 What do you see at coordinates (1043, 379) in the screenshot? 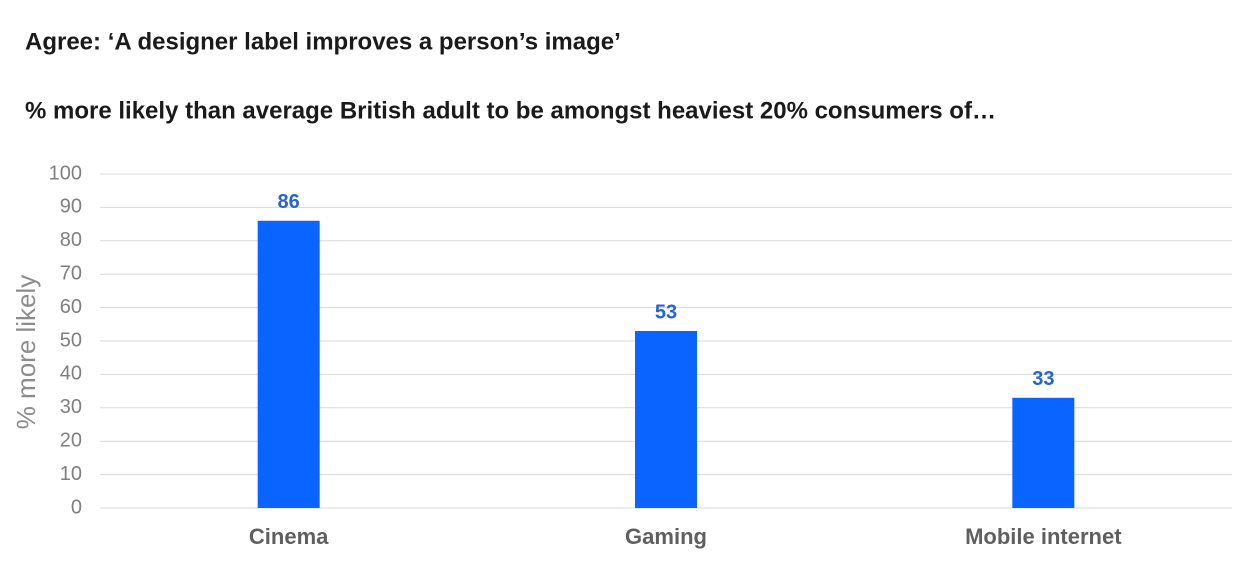
I see `data-label: 33` at bounding box center [1043, 379].